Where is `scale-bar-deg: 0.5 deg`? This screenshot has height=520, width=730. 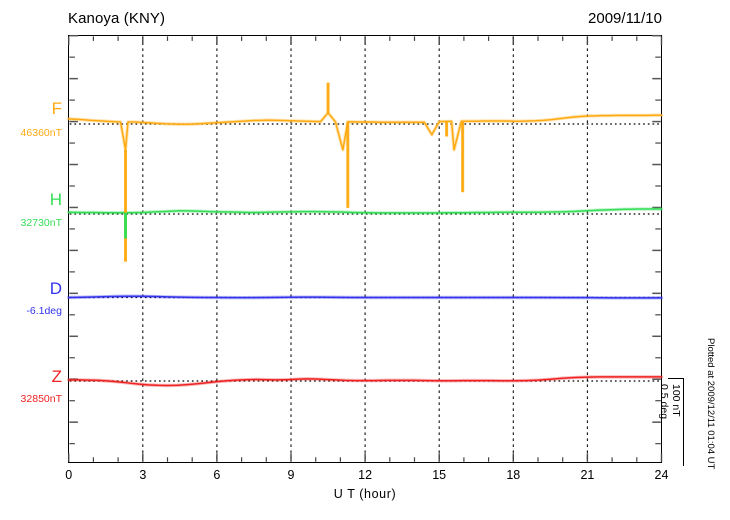
scale-bar-deg: 0.5 deg is located at coordinates (663, 402).